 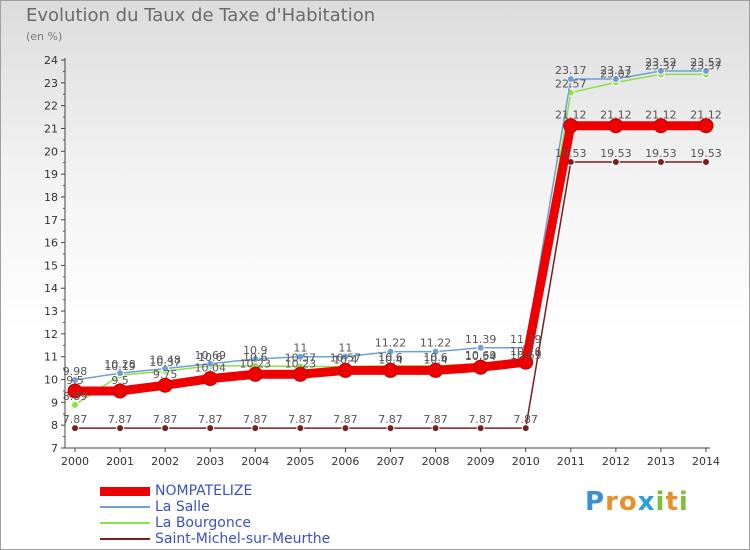 I want to click on data-label: 10.4, so click(x=435, y=359).